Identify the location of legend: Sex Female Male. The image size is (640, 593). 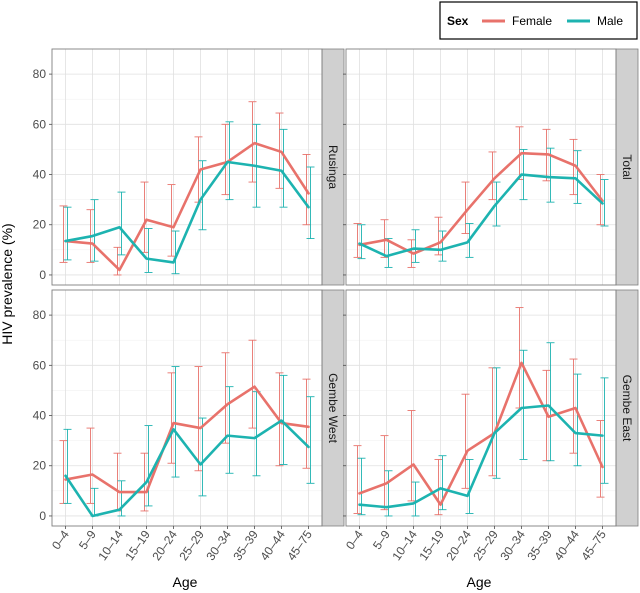
(538, 20).